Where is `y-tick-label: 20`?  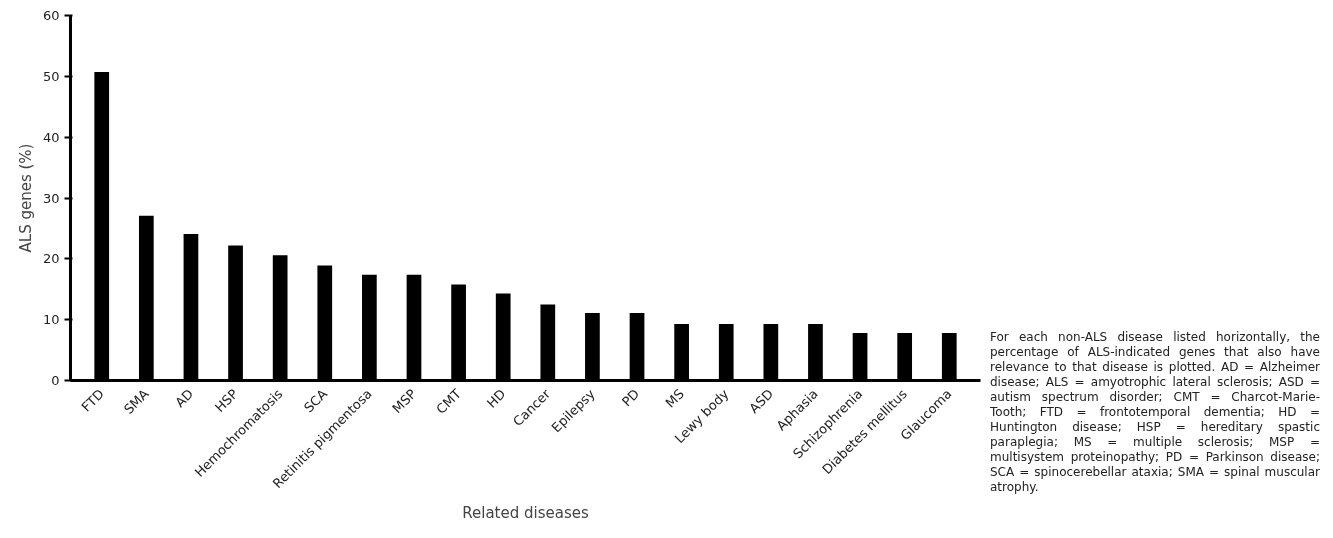 y-tick-label: 20 is located at coordinates (51, 259).